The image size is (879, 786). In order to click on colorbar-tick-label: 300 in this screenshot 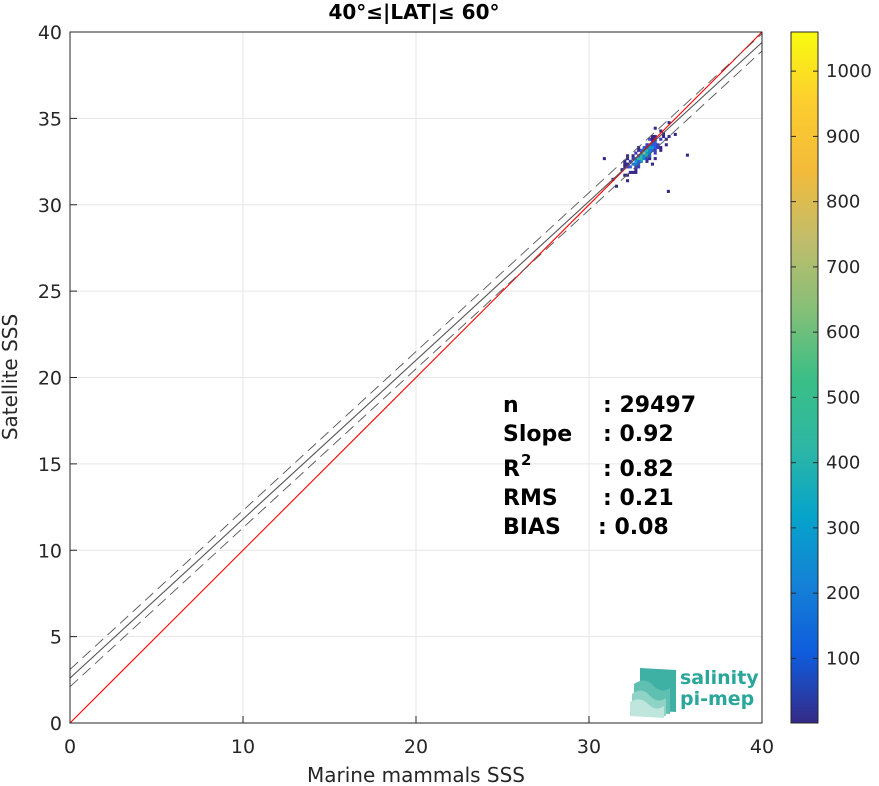, I will do `click(843, 528)`.